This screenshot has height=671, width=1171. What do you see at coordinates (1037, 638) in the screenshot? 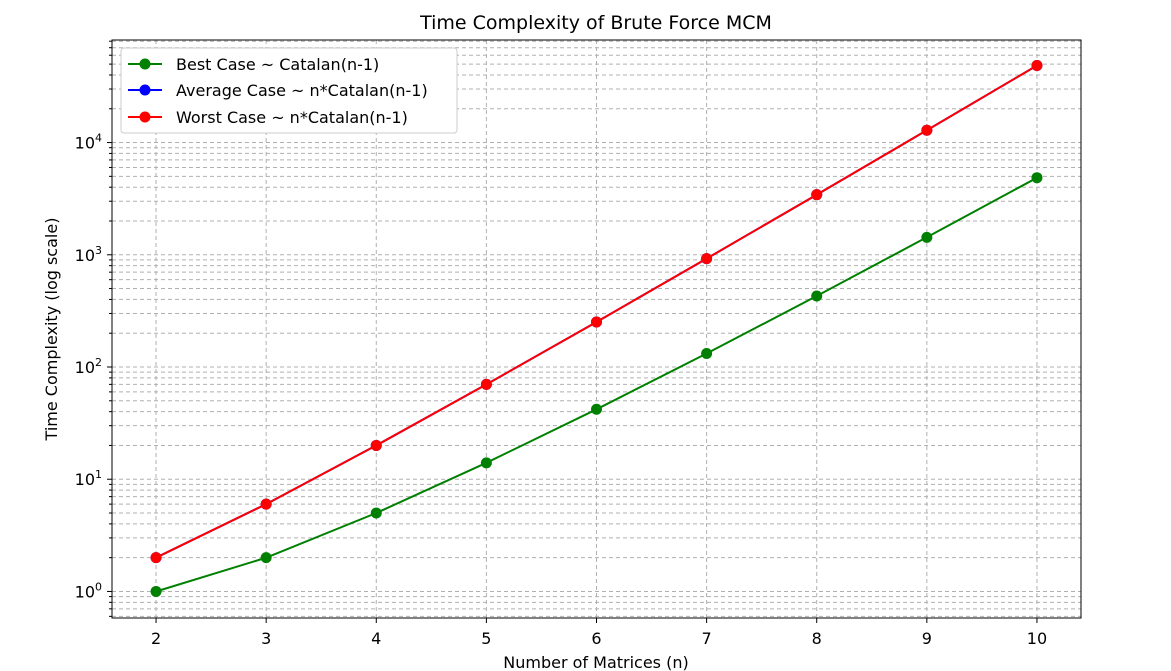
I see `x-tick-label: 10` at bounding box center [1037, 638].